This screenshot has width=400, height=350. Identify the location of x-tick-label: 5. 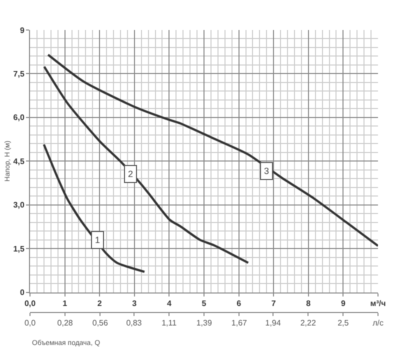
(204, 303).